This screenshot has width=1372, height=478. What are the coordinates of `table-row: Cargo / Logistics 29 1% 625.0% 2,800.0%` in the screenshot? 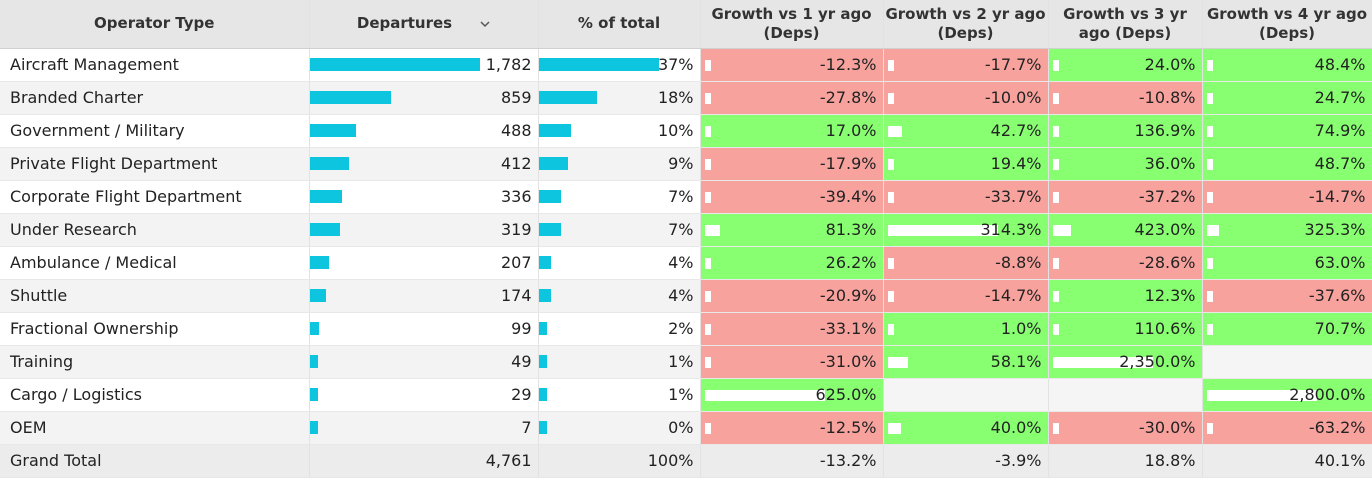 It's located at (686, 395).